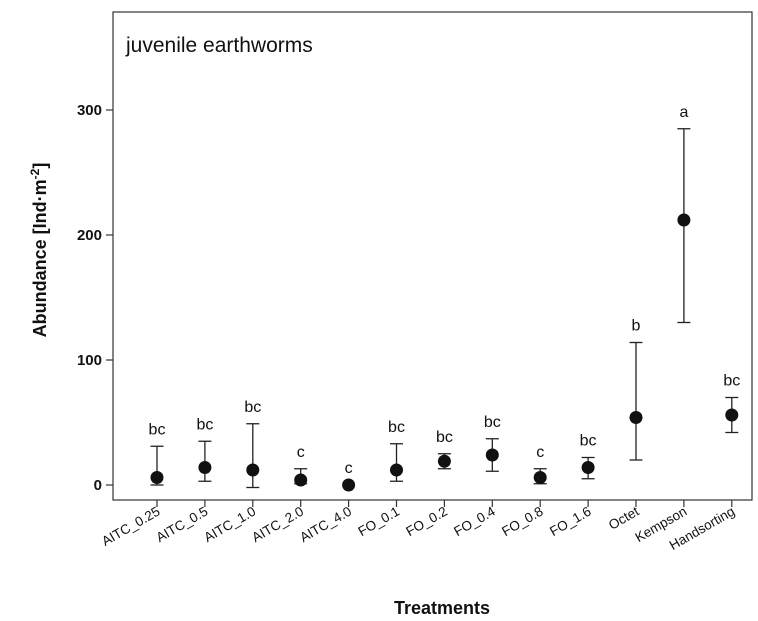  I want to click on y-tick-label: 300, so click(89, 110).